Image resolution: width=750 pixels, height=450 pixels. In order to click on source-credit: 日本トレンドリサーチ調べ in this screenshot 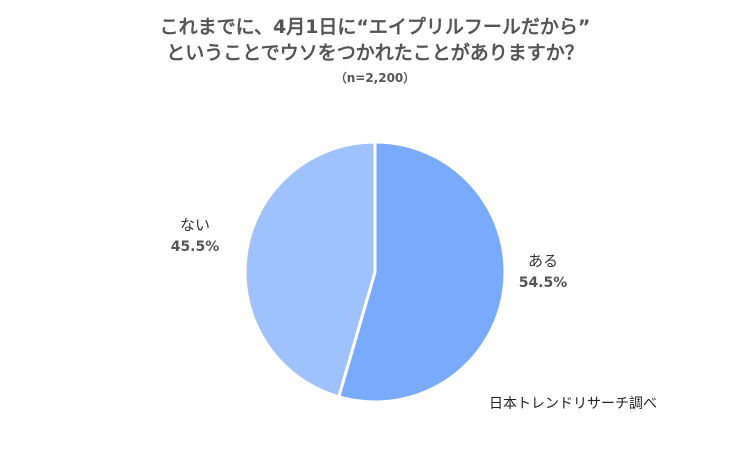, I will do `click(573, 404)`.